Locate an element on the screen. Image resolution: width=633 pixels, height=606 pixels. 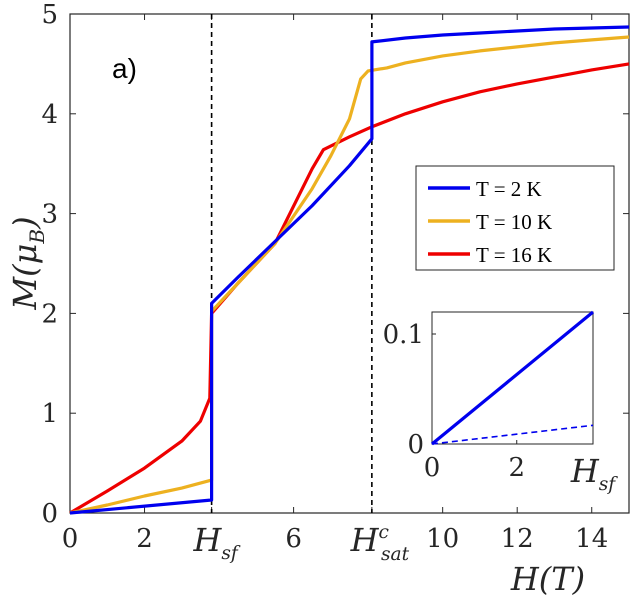
x-tick-label-hsat: Hc sat is located at coordinates (380, 543).